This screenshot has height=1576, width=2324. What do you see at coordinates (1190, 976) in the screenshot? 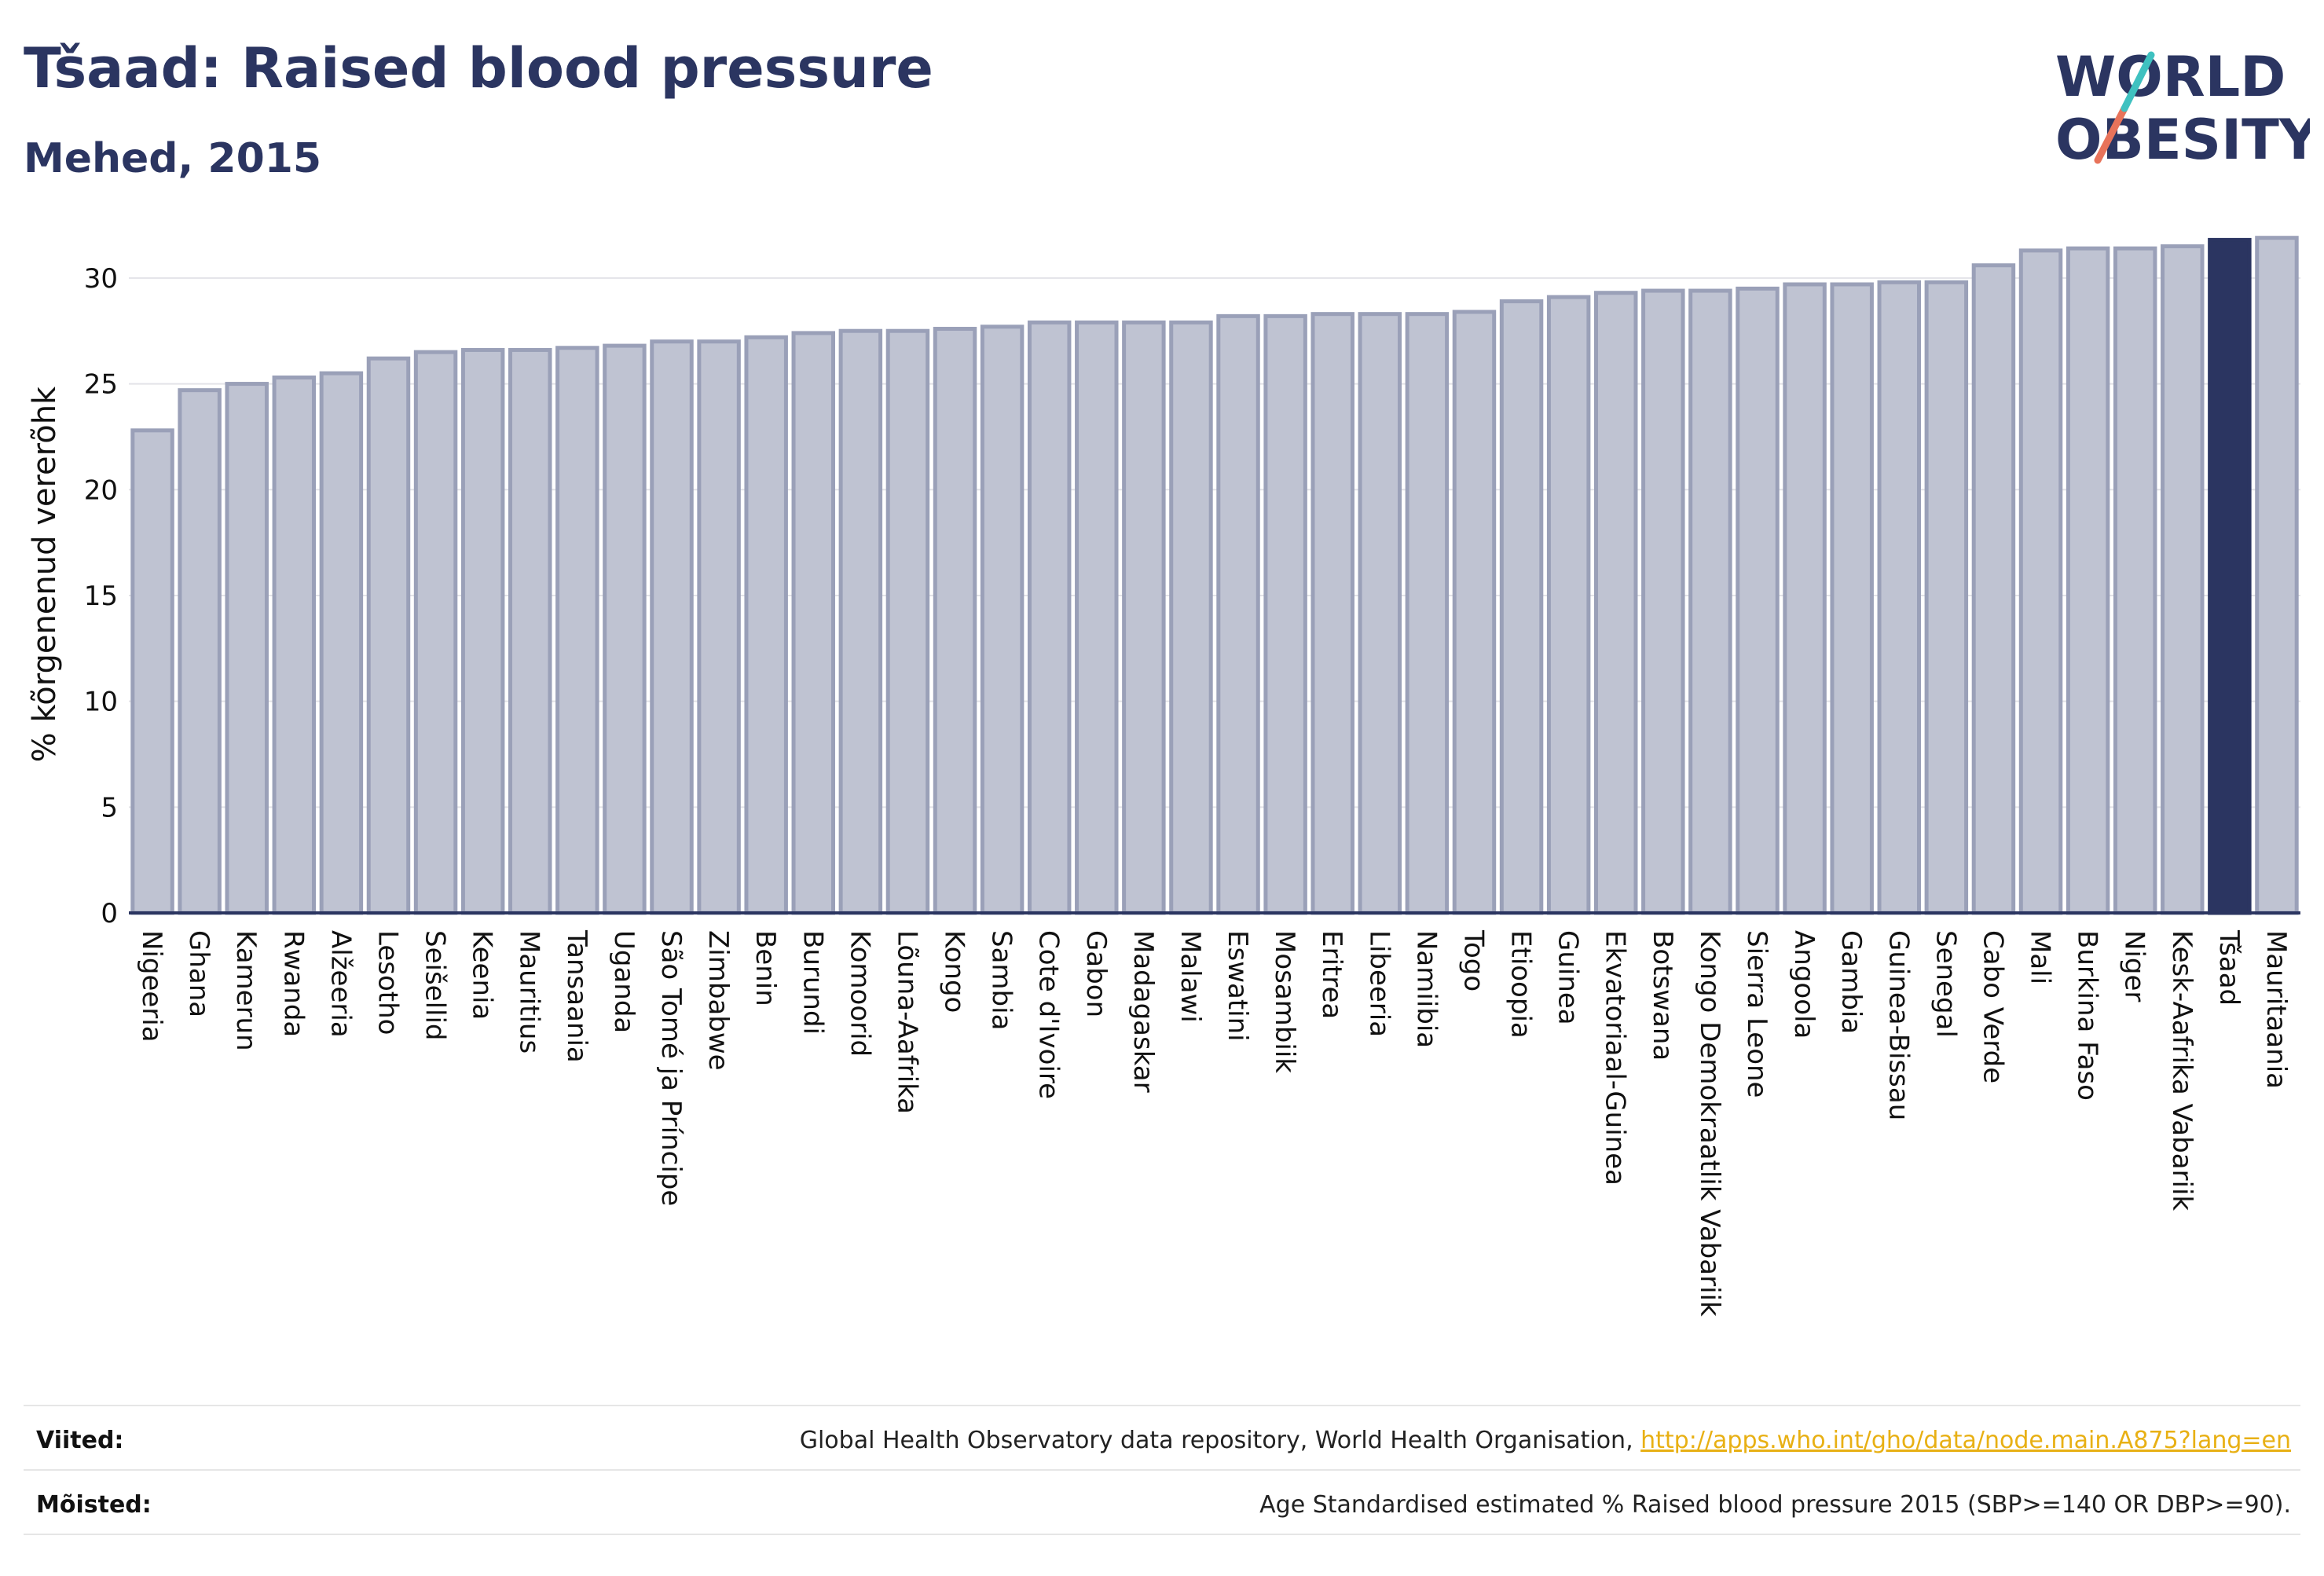
I see `x-tick-label-22: Malawi` at bounding box center [1190, 976].